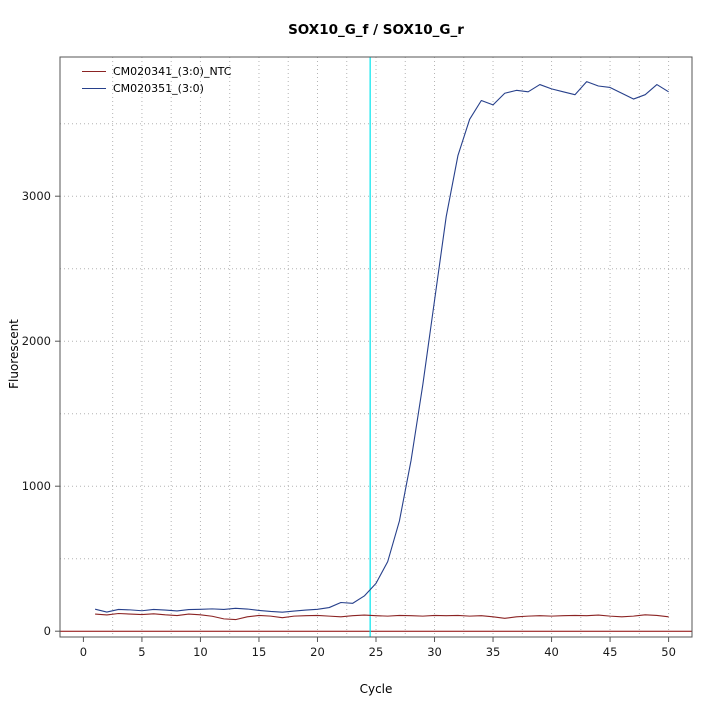 The image size is (720, 720). Describe the element at coordinates (434, 652) in the screenshot. I see `x-tick-label: 30` at that location.